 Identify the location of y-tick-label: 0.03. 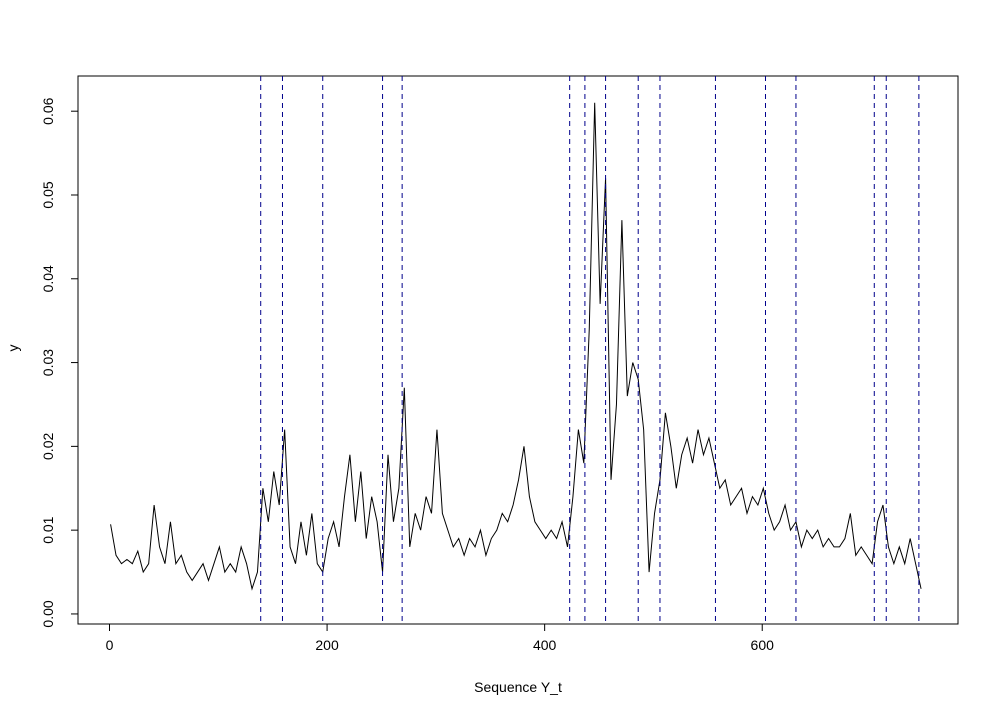
(48, 362).